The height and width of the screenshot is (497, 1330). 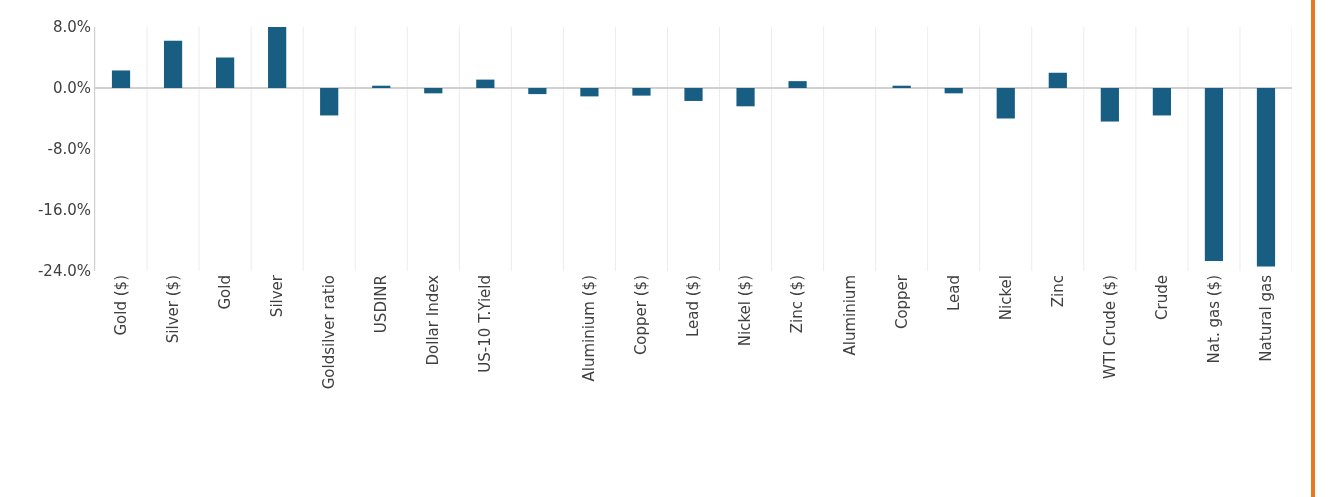 What do you see at coordinates (1057, 291) in the screenshot?
I see `x-tick-label: Zinc` at bounding box center [1057, 291].